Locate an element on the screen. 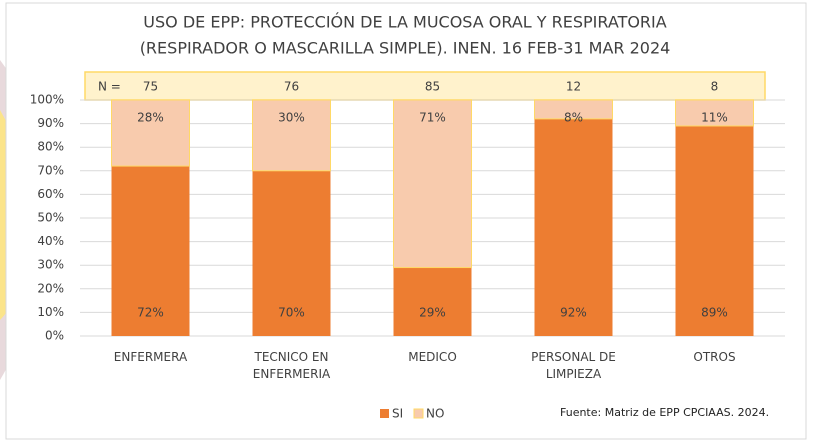 The height and width of the screenshot is (441, 817). y-tick-label: 80% is located at coordinates (50, 147).